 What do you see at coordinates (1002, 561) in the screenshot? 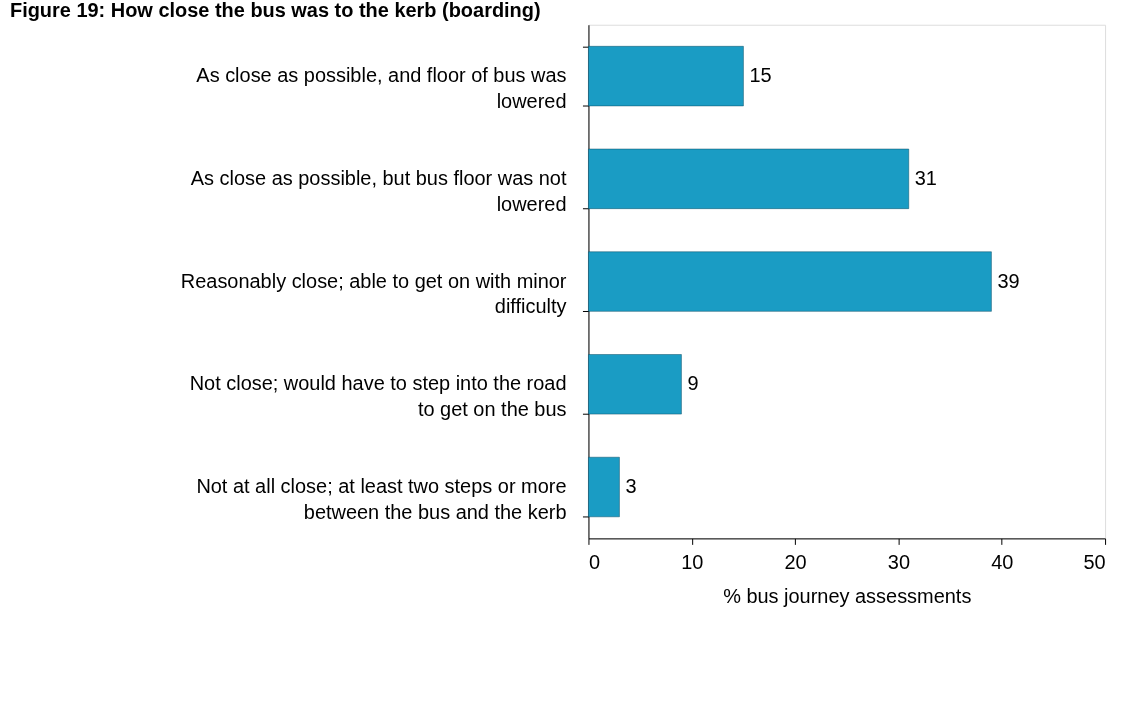
I see `x-tick-label: 40` at bounding box center [1002, 561].